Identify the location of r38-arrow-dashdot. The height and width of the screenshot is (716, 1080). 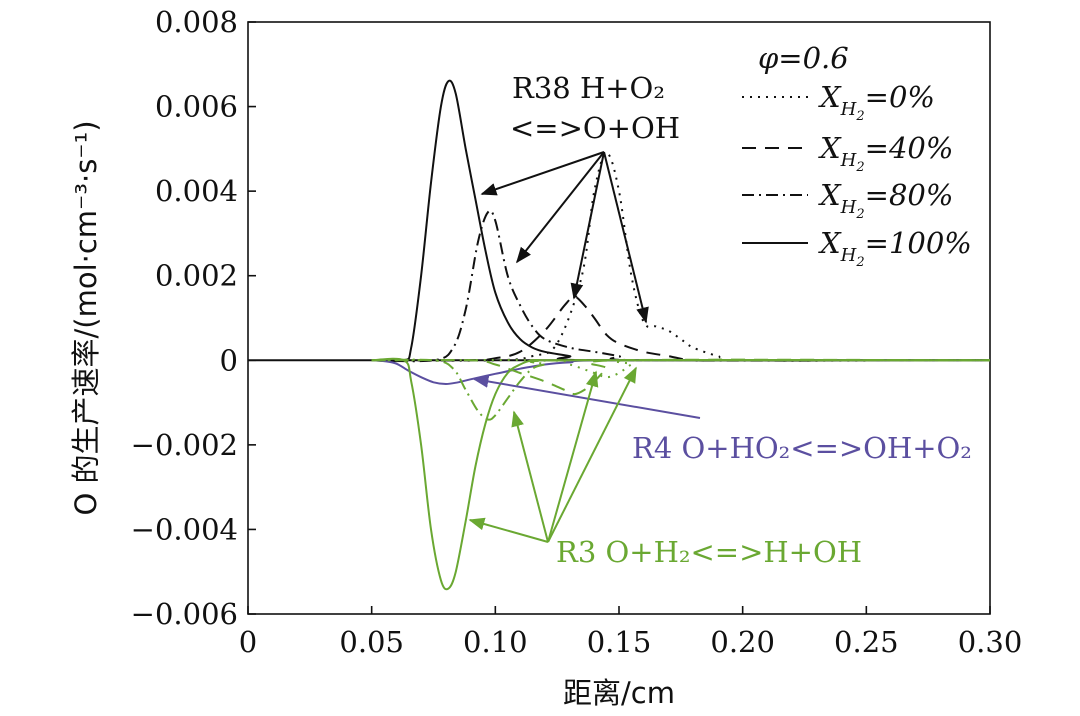
(560, 207).